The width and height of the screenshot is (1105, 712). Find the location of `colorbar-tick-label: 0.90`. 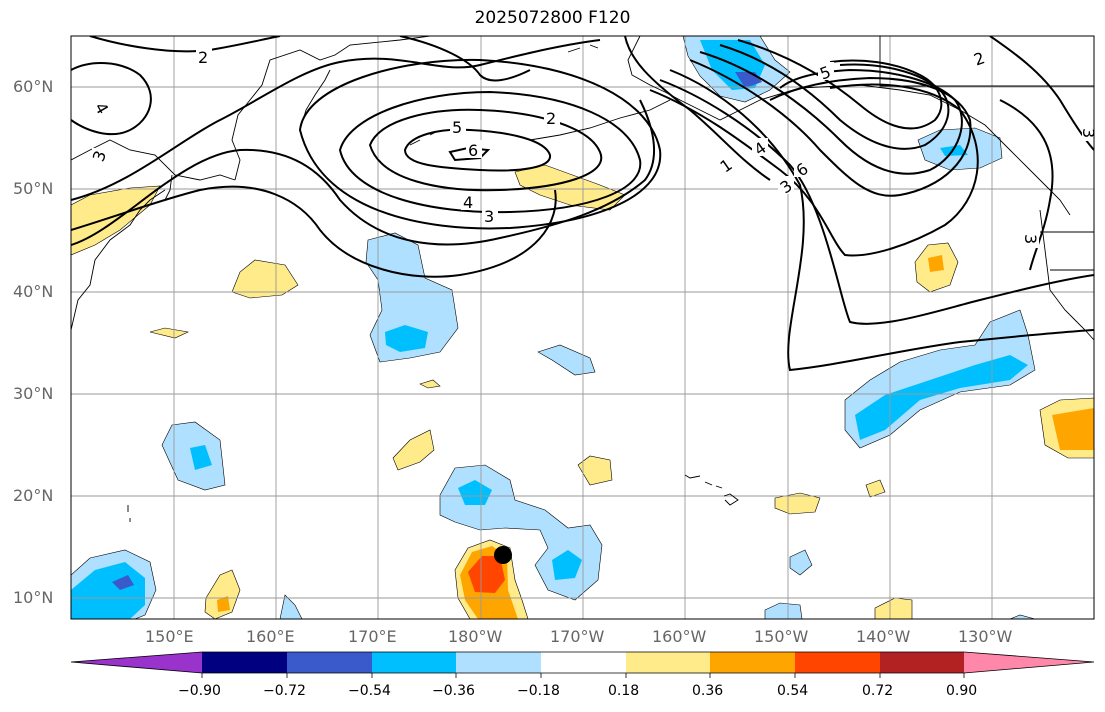

colorbar-tick-label: 0.90 is located at coordinates (962, 691).